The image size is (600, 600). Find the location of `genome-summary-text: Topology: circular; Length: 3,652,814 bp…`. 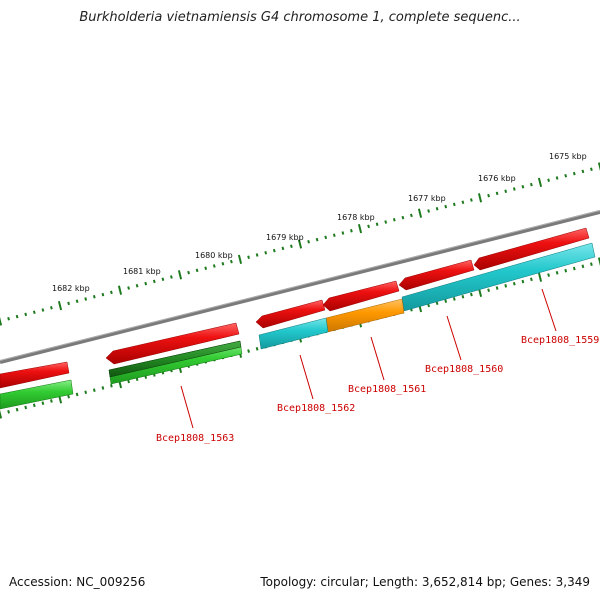

genome-summary-text: Topology: circular; Length: 3,652,814 bp… is located at coordinates (425, 582).